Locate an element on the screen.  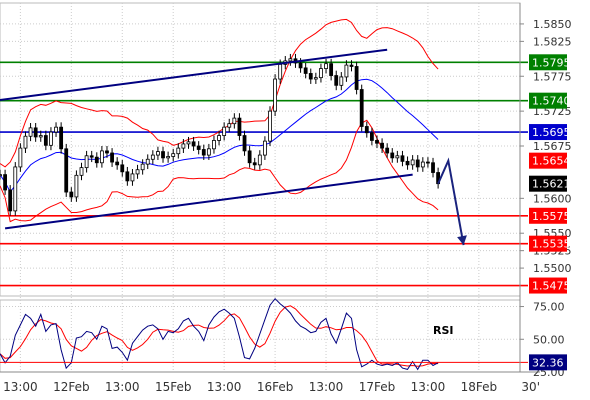
rsi-tick-label: 50.00 is located at coordinates (549, 339).